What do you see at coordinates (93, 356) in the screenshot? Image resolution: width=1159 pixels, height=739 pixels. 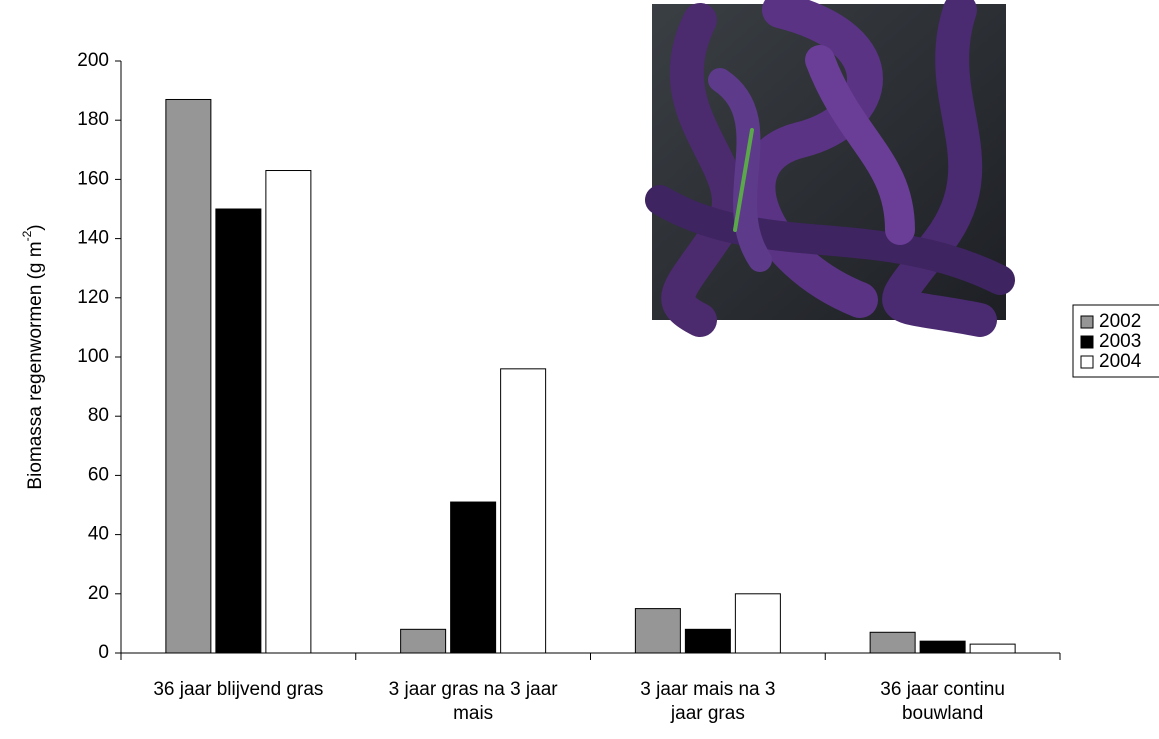 I see `y-tick-label: 100` at bounding box center [93, 356].